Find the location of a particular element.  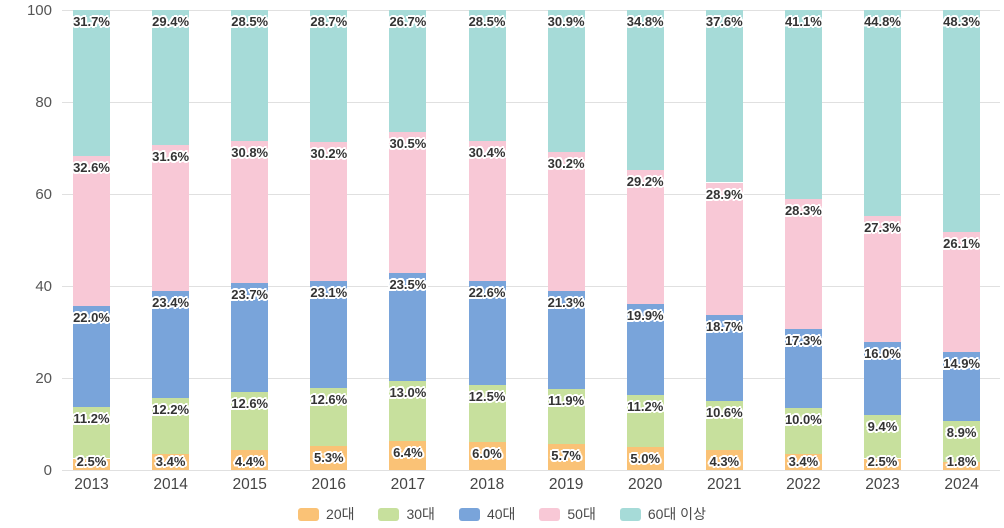

value-label: 22.0% is located at coordinates (91, 317).